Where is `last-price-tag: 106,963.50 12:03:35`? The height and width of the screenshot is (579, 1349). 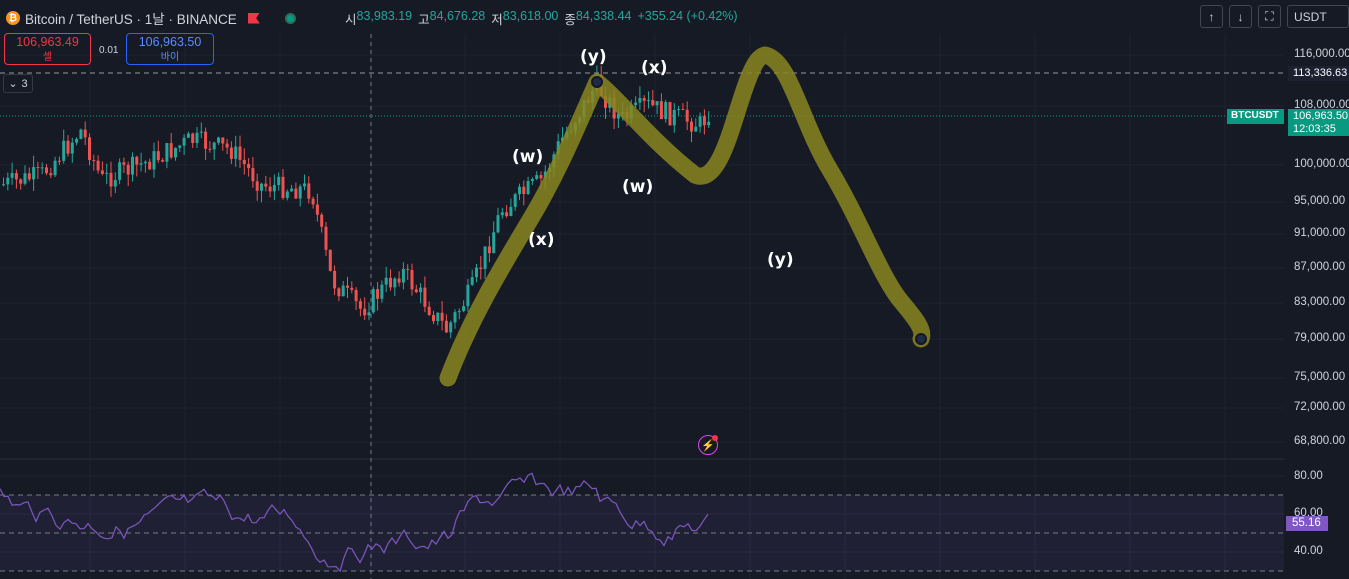
last-price-tag: 106,963.50 12:03:35 is located at coordinates (1318, 122).